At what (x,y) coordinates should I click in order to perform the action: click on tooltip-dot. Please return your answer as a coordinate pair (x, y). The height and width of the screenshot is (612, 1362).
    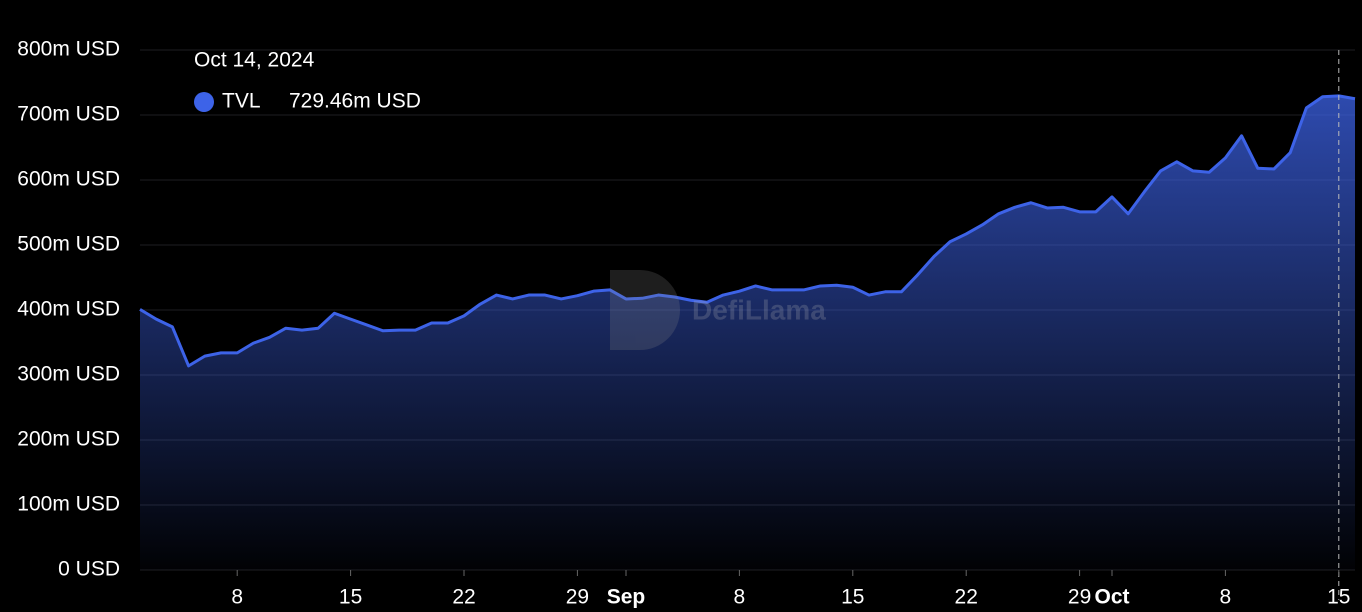
    Looking at the image, I should click on (204, 102).